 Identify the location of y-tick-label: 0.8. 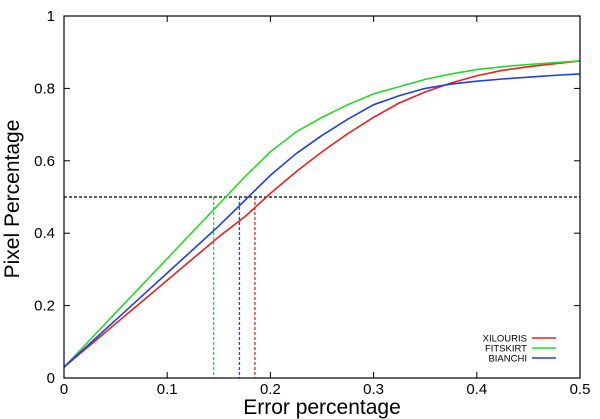
(44, 88).